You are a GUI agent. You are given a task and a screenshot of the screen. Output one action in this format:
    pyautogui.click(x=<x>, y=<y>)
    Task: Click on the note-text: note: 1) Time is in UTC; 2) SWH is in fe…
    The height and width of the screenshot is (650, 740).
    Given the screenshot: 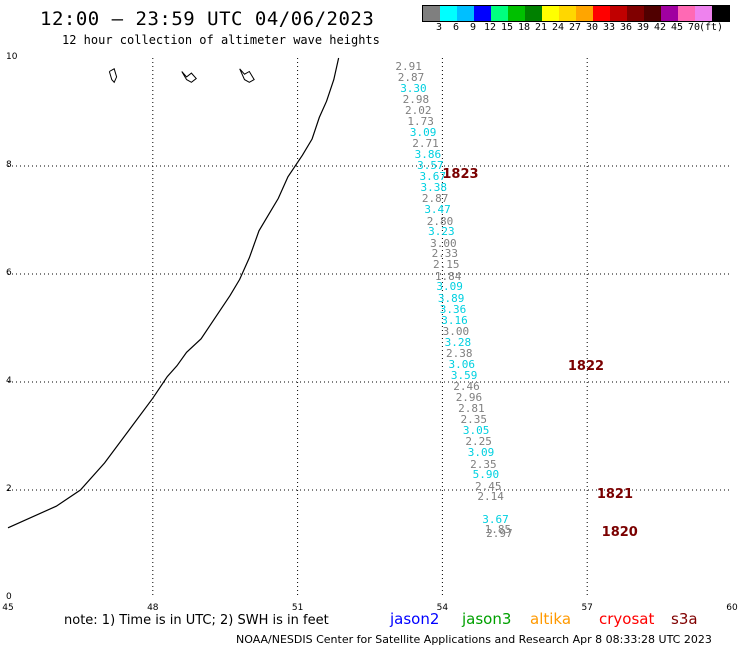 What is the action you would take?
    pyautogui.click(x=196, y=620)
    